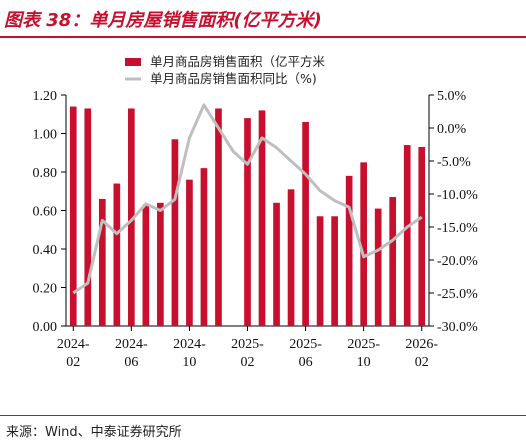 The height and width of the screenshot is (443, 526). What do you see at coordinates (45, 173) in the screenshot?
I see `left-tick-label: 0.80` at bounding box center [45, 173].